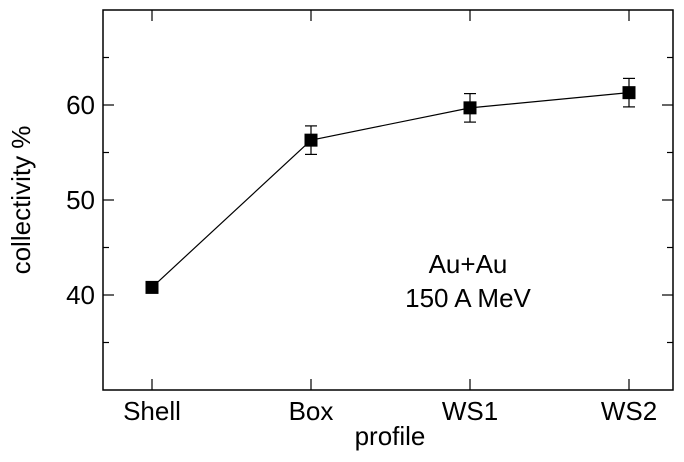 The width and height of the screenshot is (684, 462). Describe the element at coordinates (21, 200) in the screenshot. I see `y-axis-label: collectivity %` at that location.